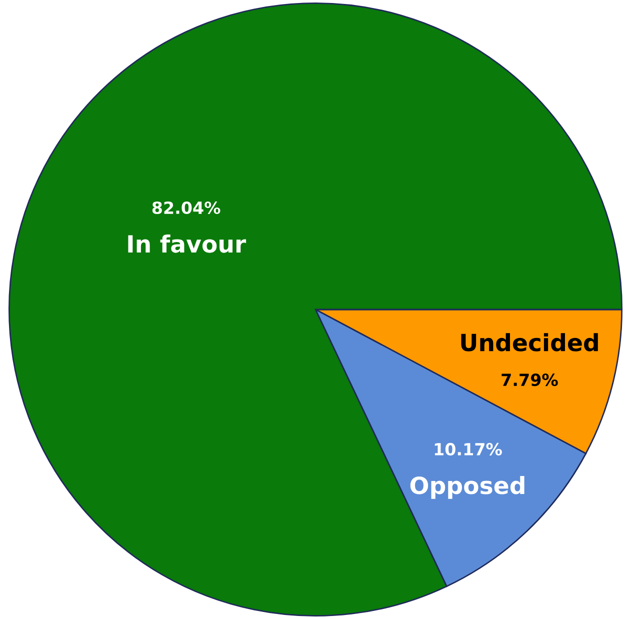 The height and width of the screenshot is (619, 631). What do you see at coordinates (530, 380) in the screenshot?
I see `data-label: 7.79%` at bounding box center [530, 380].